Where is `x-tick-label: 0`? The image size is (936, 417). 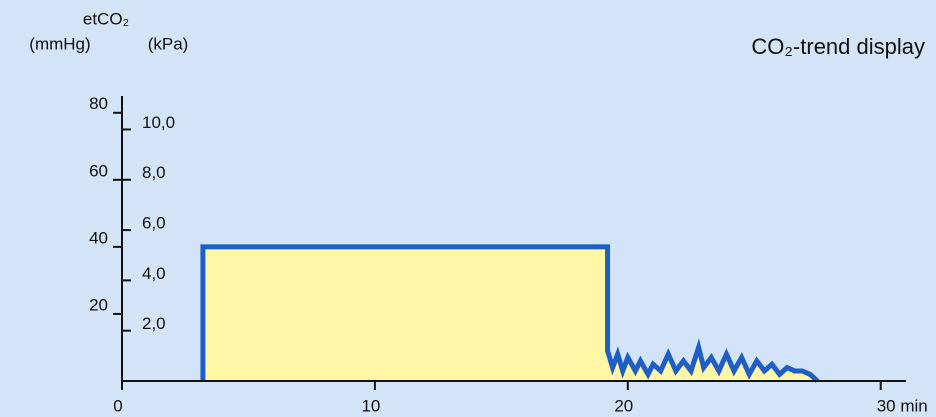
x-tick-label: 0 is located at coordinates (117, 405).